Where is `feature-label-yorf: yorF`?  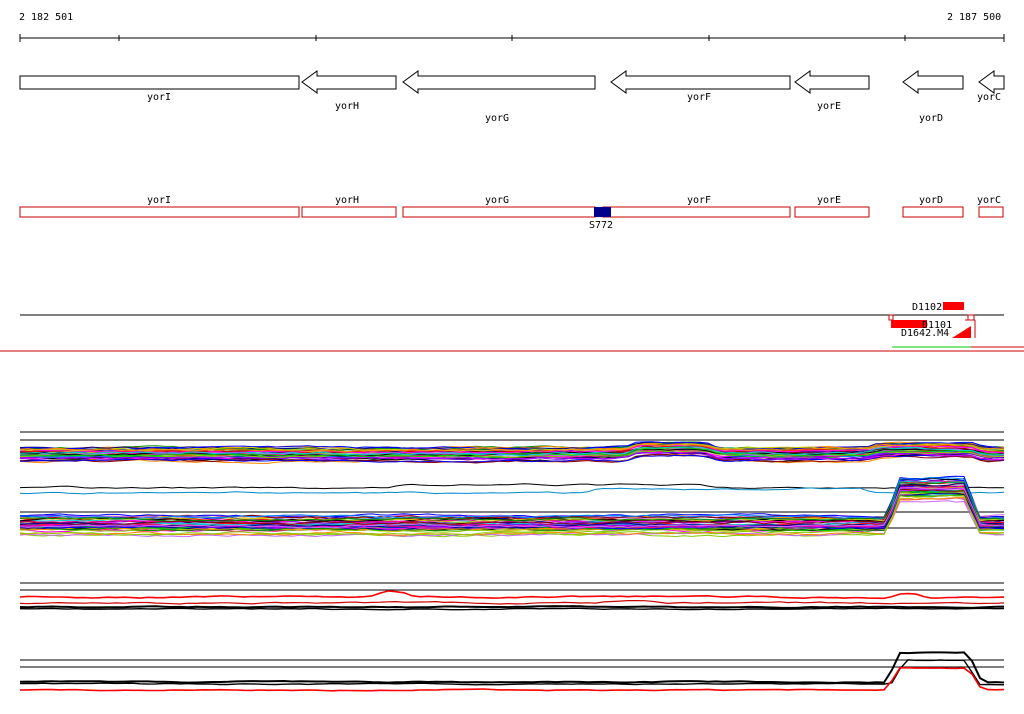
feature-label-yorf: yorF is located at coordinates (699, 200).